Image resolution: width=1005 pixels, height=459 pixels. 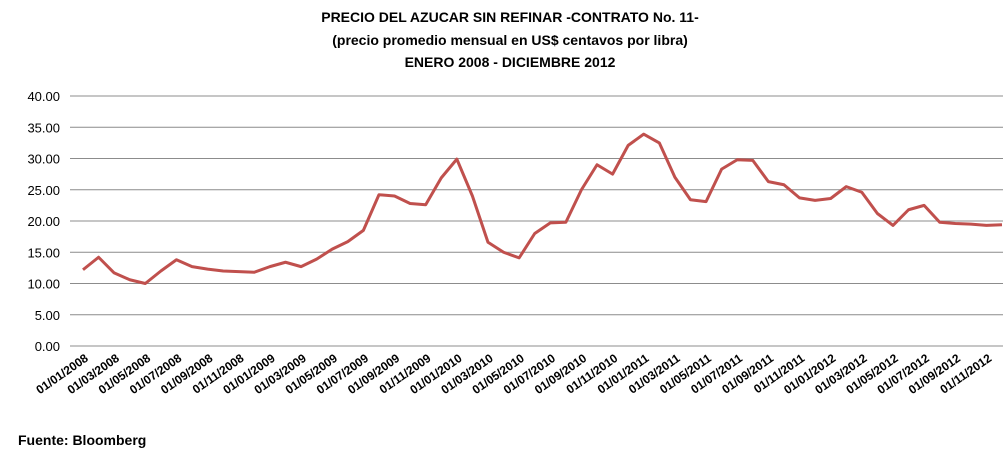 I want to click on y-tick-label: 10.00, so click(x=43, y=284).